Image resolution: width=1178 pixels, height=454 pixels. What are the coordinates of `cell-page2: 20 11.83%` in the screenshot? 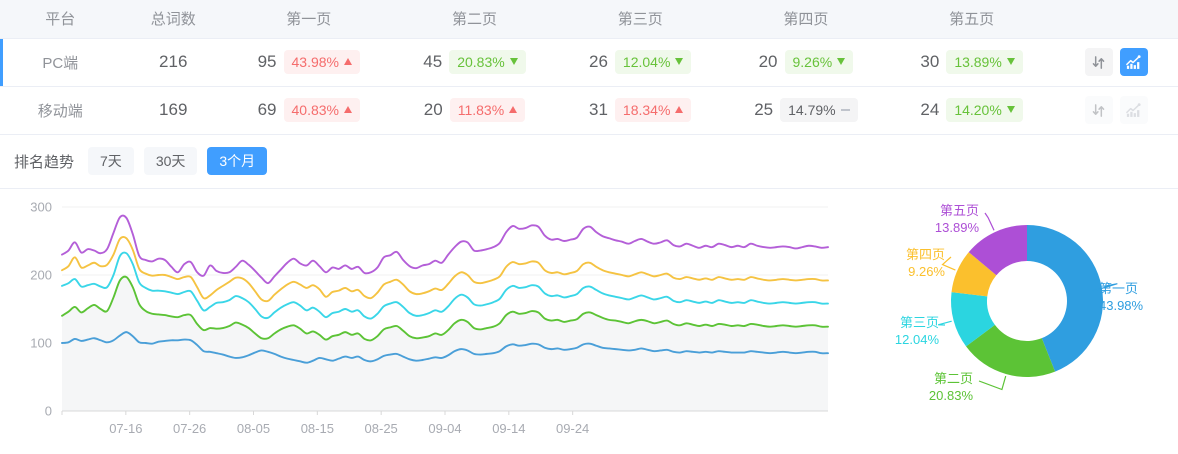 It's located at (474, 110).